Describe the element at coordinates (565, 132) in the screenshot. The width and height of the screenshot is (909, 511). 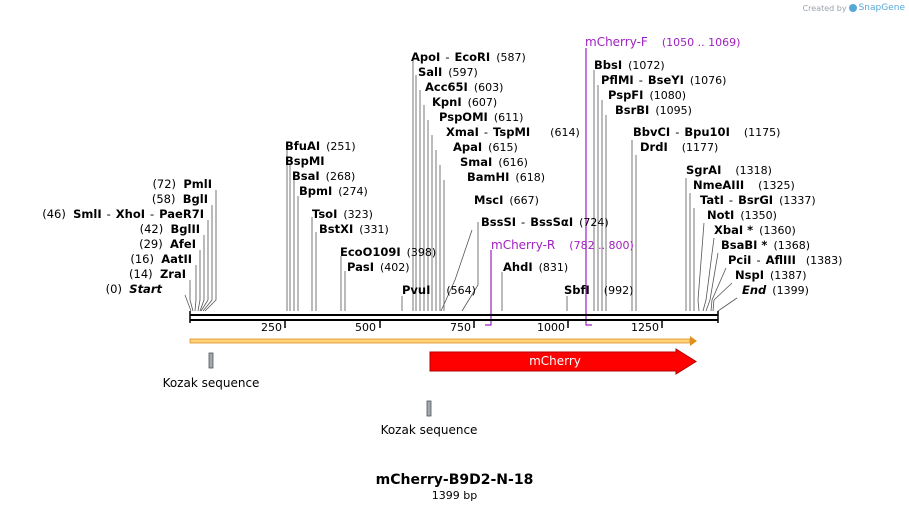
I see `site-pos: (614)` at that location.